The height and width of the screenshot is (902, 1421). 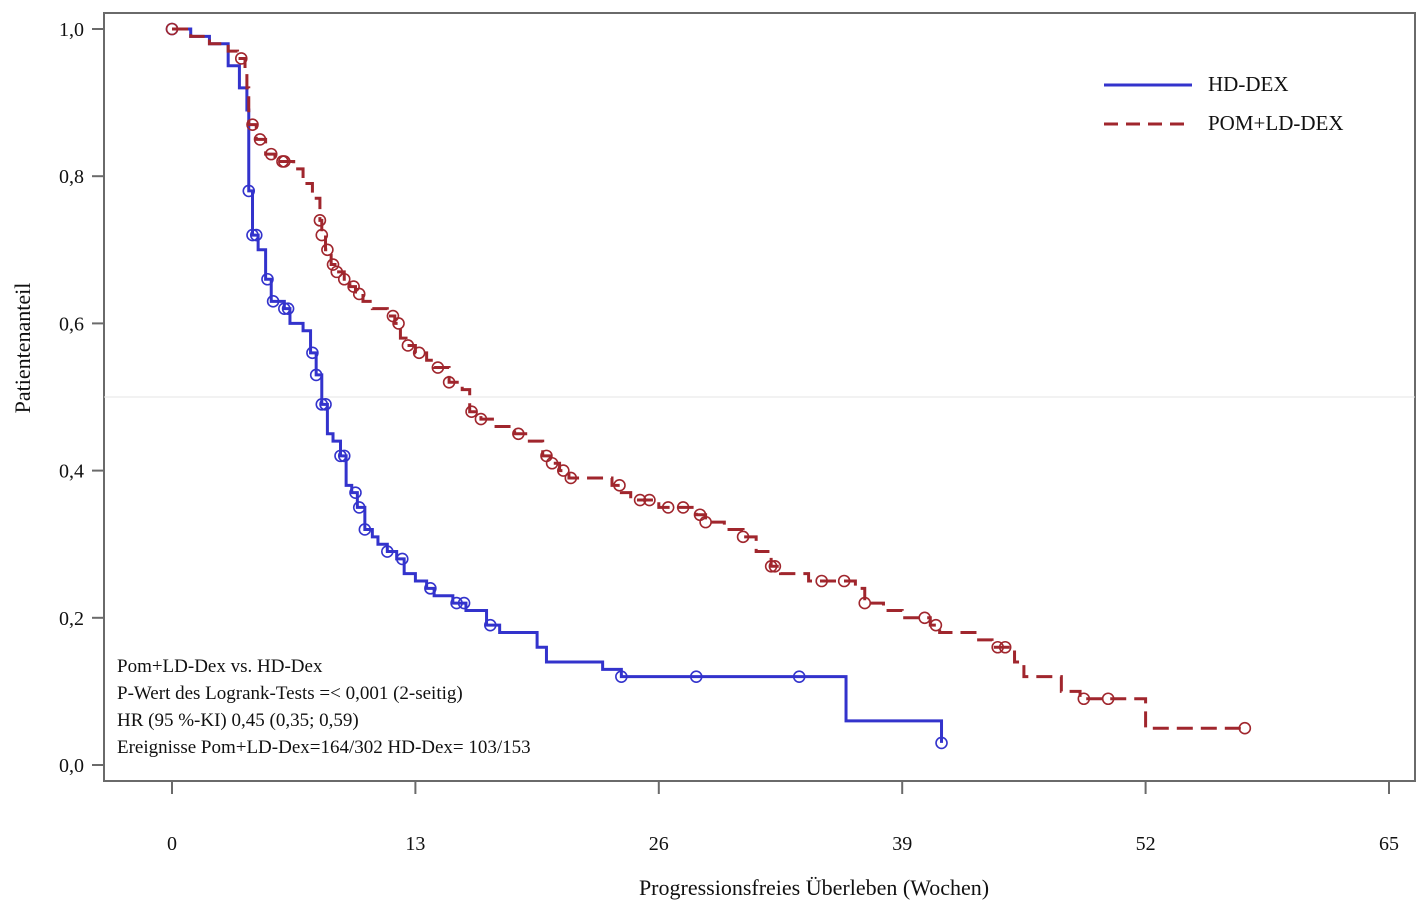 I want to click on y-tick-label: 0,6, so click(x=71, y=324).